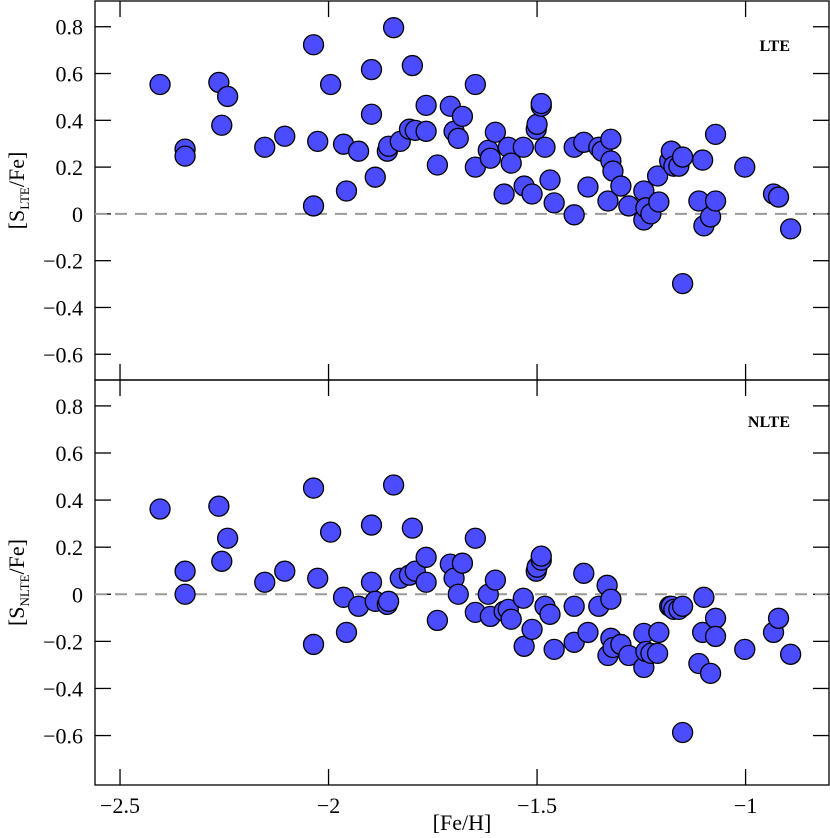 The width and height of the screenshot is (830, 838). I want to click on y-axis-label: [SNLTE/Fe], so click(18, 582).